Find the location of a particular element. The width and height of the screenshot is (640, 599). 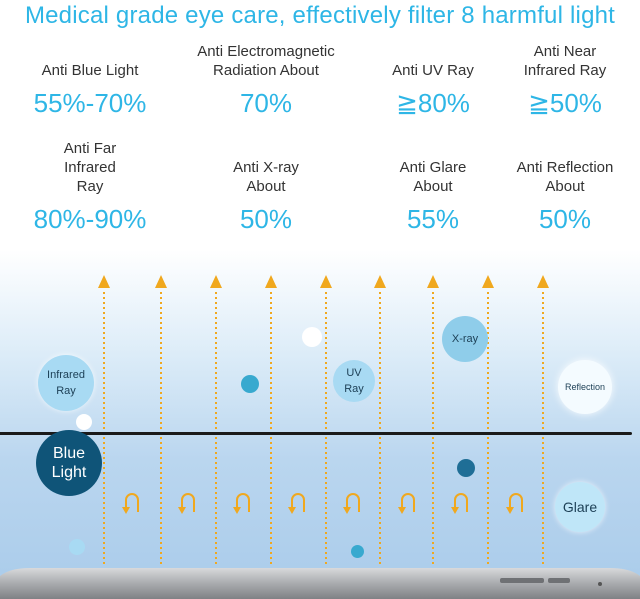

bubble-label: Infrared Ray is located at coordinates (66, 383).